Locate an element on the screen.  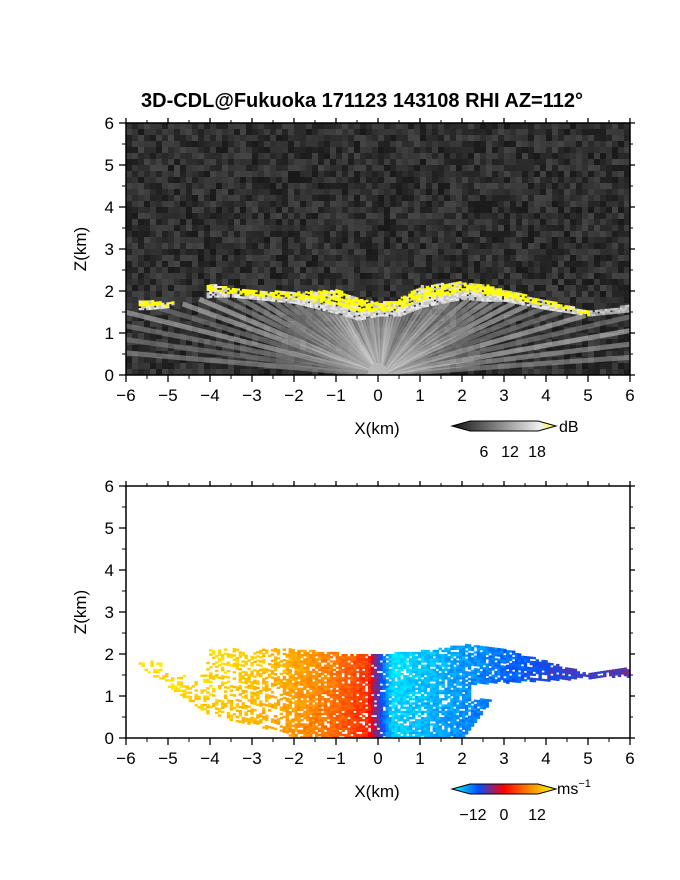
y-tick-label: 1 is located at coordinates (109, 333).